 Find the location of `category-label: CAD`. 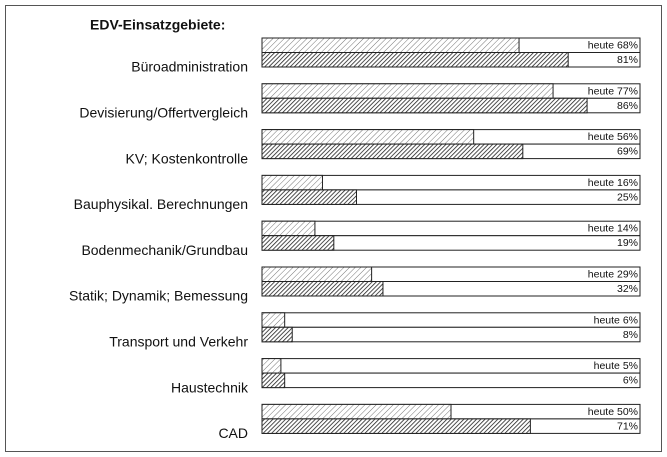

category-label: CAD is located at coordinates (233, 433).